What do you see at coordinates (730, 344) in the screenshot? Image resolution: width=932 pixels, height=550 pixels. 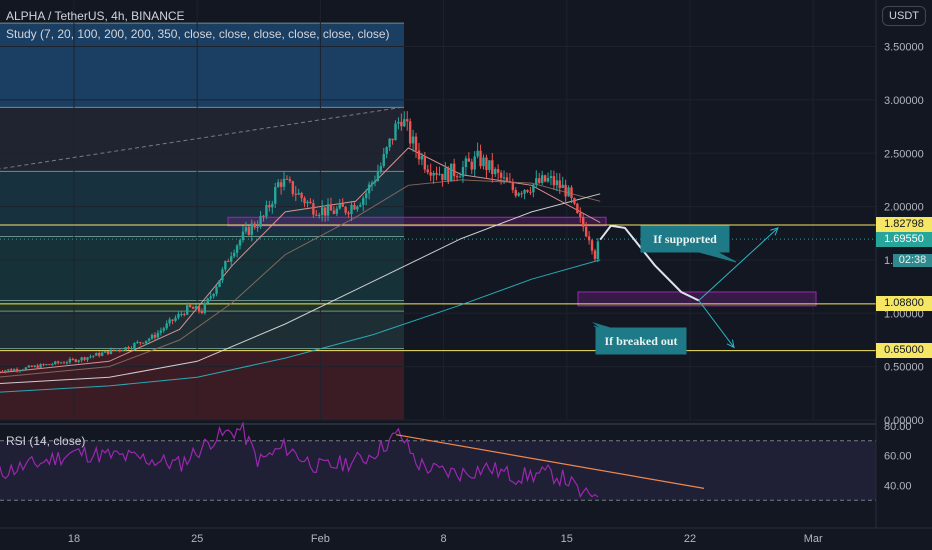 I see `projection-down-arrow-head` at bounding box center [730, 344].